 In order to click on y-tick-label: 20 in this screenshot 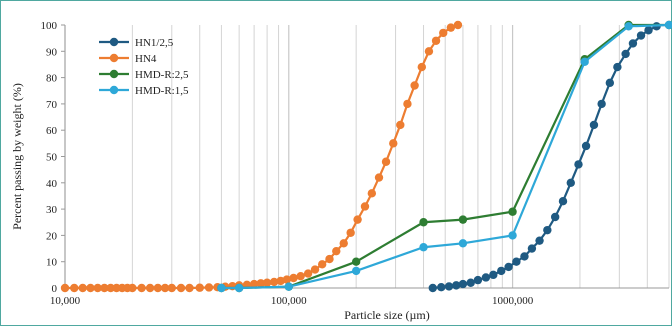, I will do `click(52, 236)`.